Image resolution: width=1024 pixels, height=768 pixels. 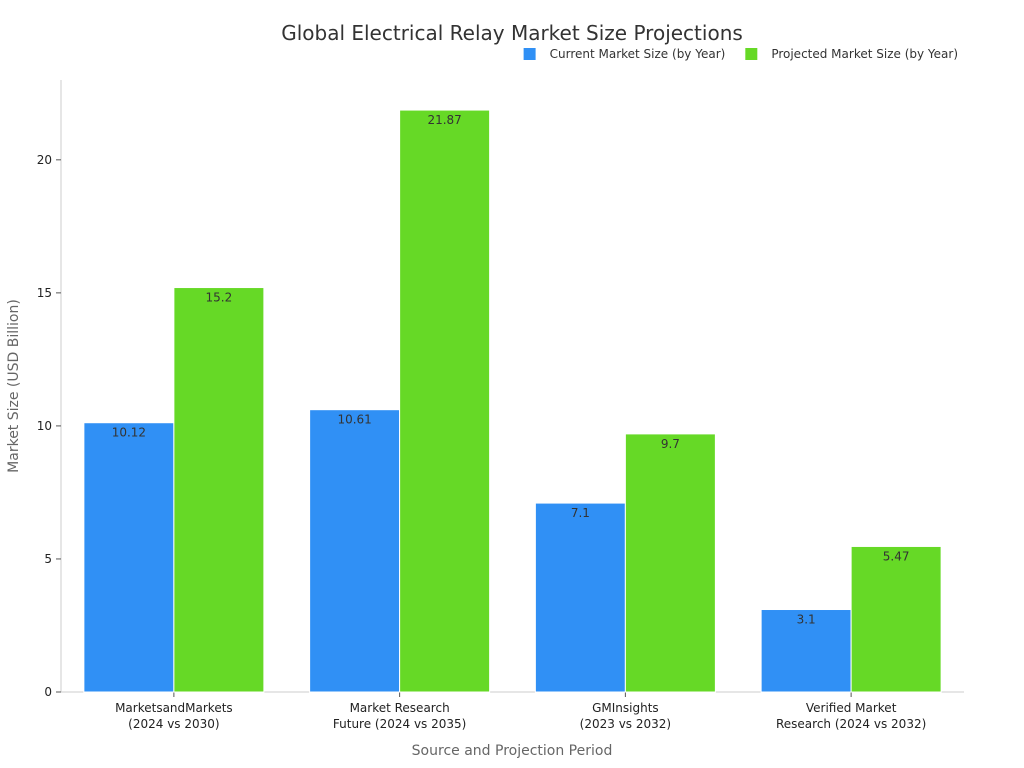 I want to click on x-tick-label: MarketsandMarkets, so click(x=174, y=708).